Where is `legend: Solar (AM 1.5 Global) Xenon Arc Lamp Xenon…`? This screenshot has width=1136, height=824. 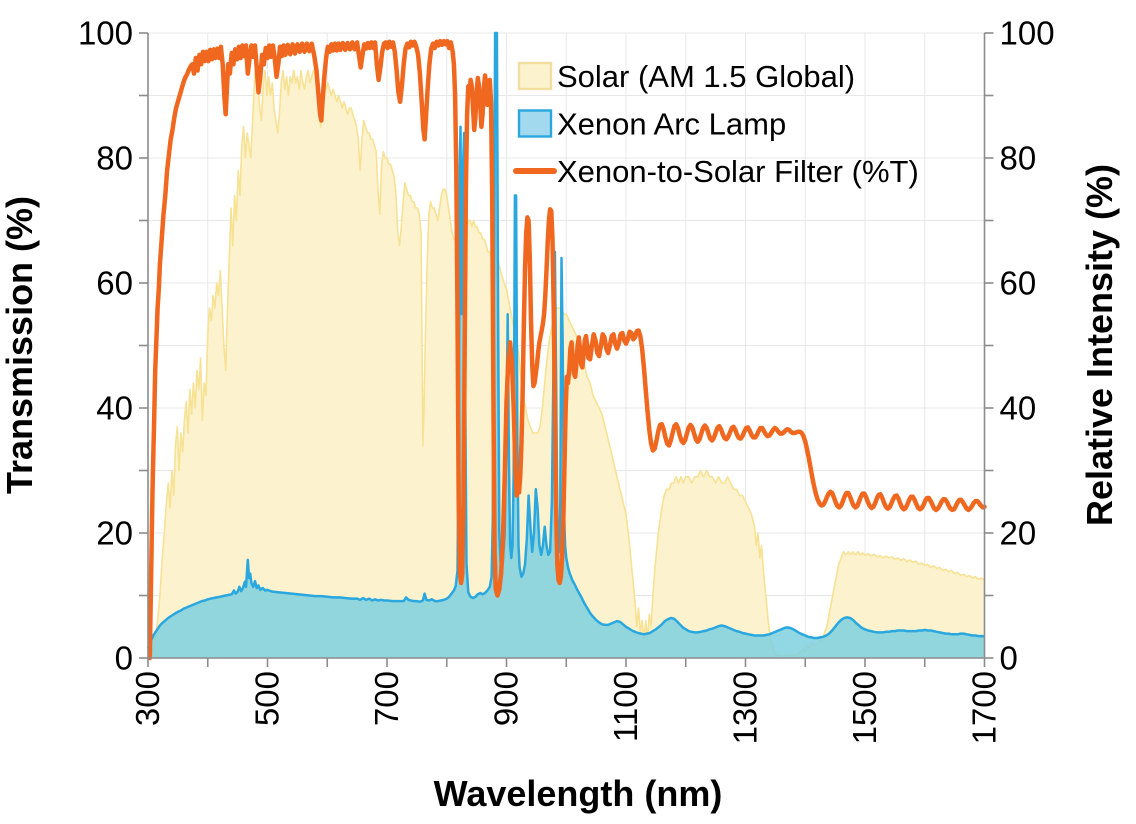
legend: Solar (AM 1.5 Global) Xenon Arc Lamp Xenon… is located at coordinates (716, 124).